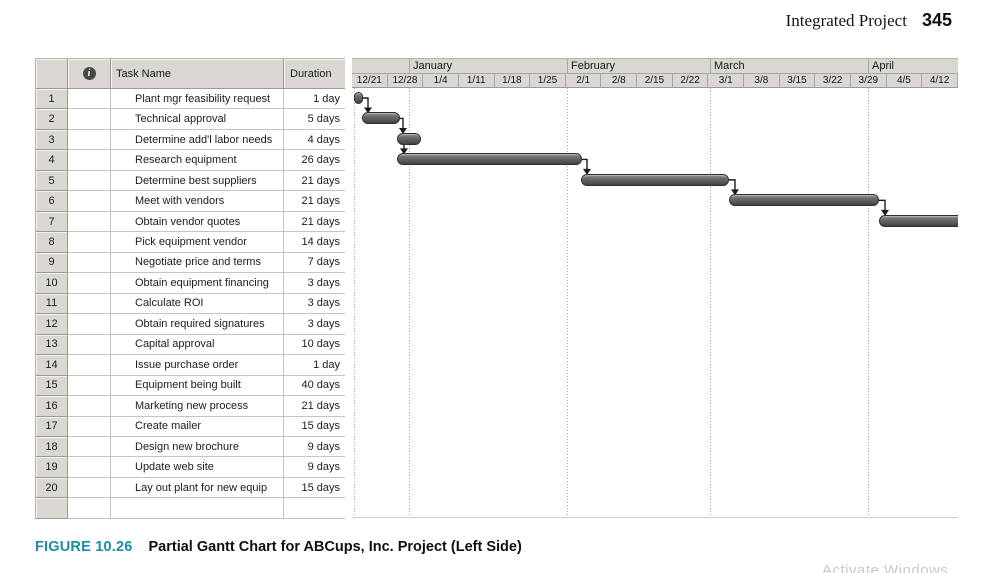  What do you see at coordinates (441, 81) in the screenshot?
I see `week-tick-label: 1/4` at bounding box center [441, 81].